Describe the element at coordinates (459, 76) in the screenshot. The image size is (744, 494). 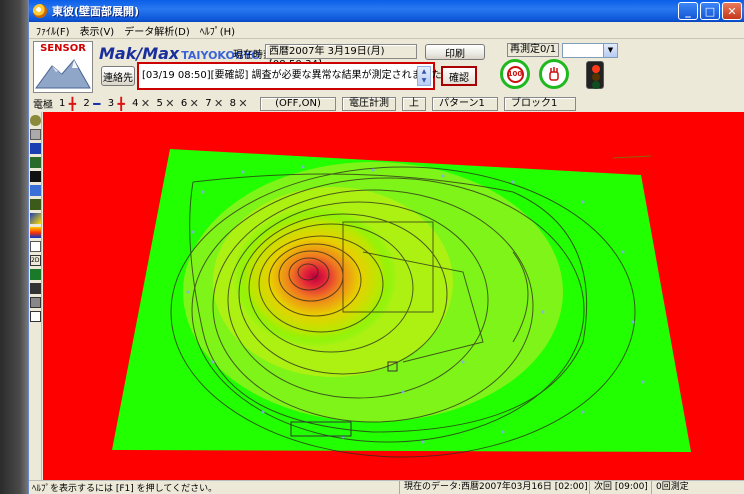
I see `confirm-button: 確認` at that location.